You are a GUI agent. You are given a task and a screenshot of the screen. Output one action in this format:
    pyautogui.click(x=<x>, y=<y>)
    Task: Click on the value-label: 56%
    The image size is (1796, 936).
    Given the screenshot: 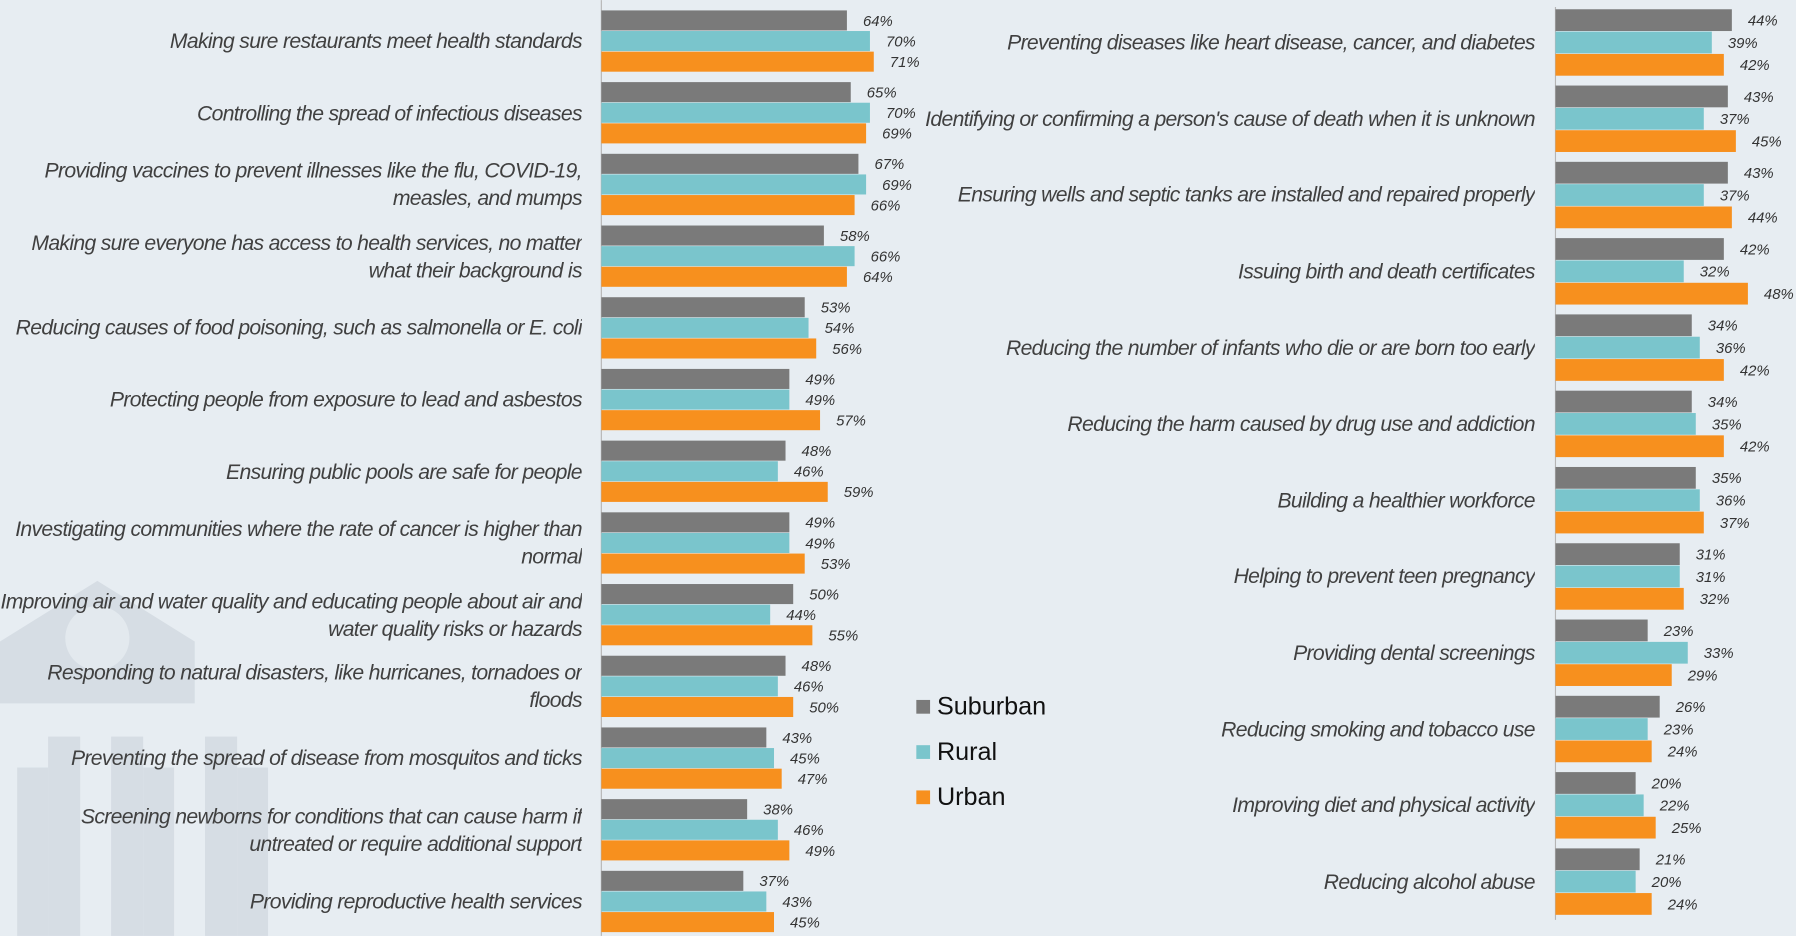 What is the action you would take?
    pyautogui.click(x=847, y=350)
    